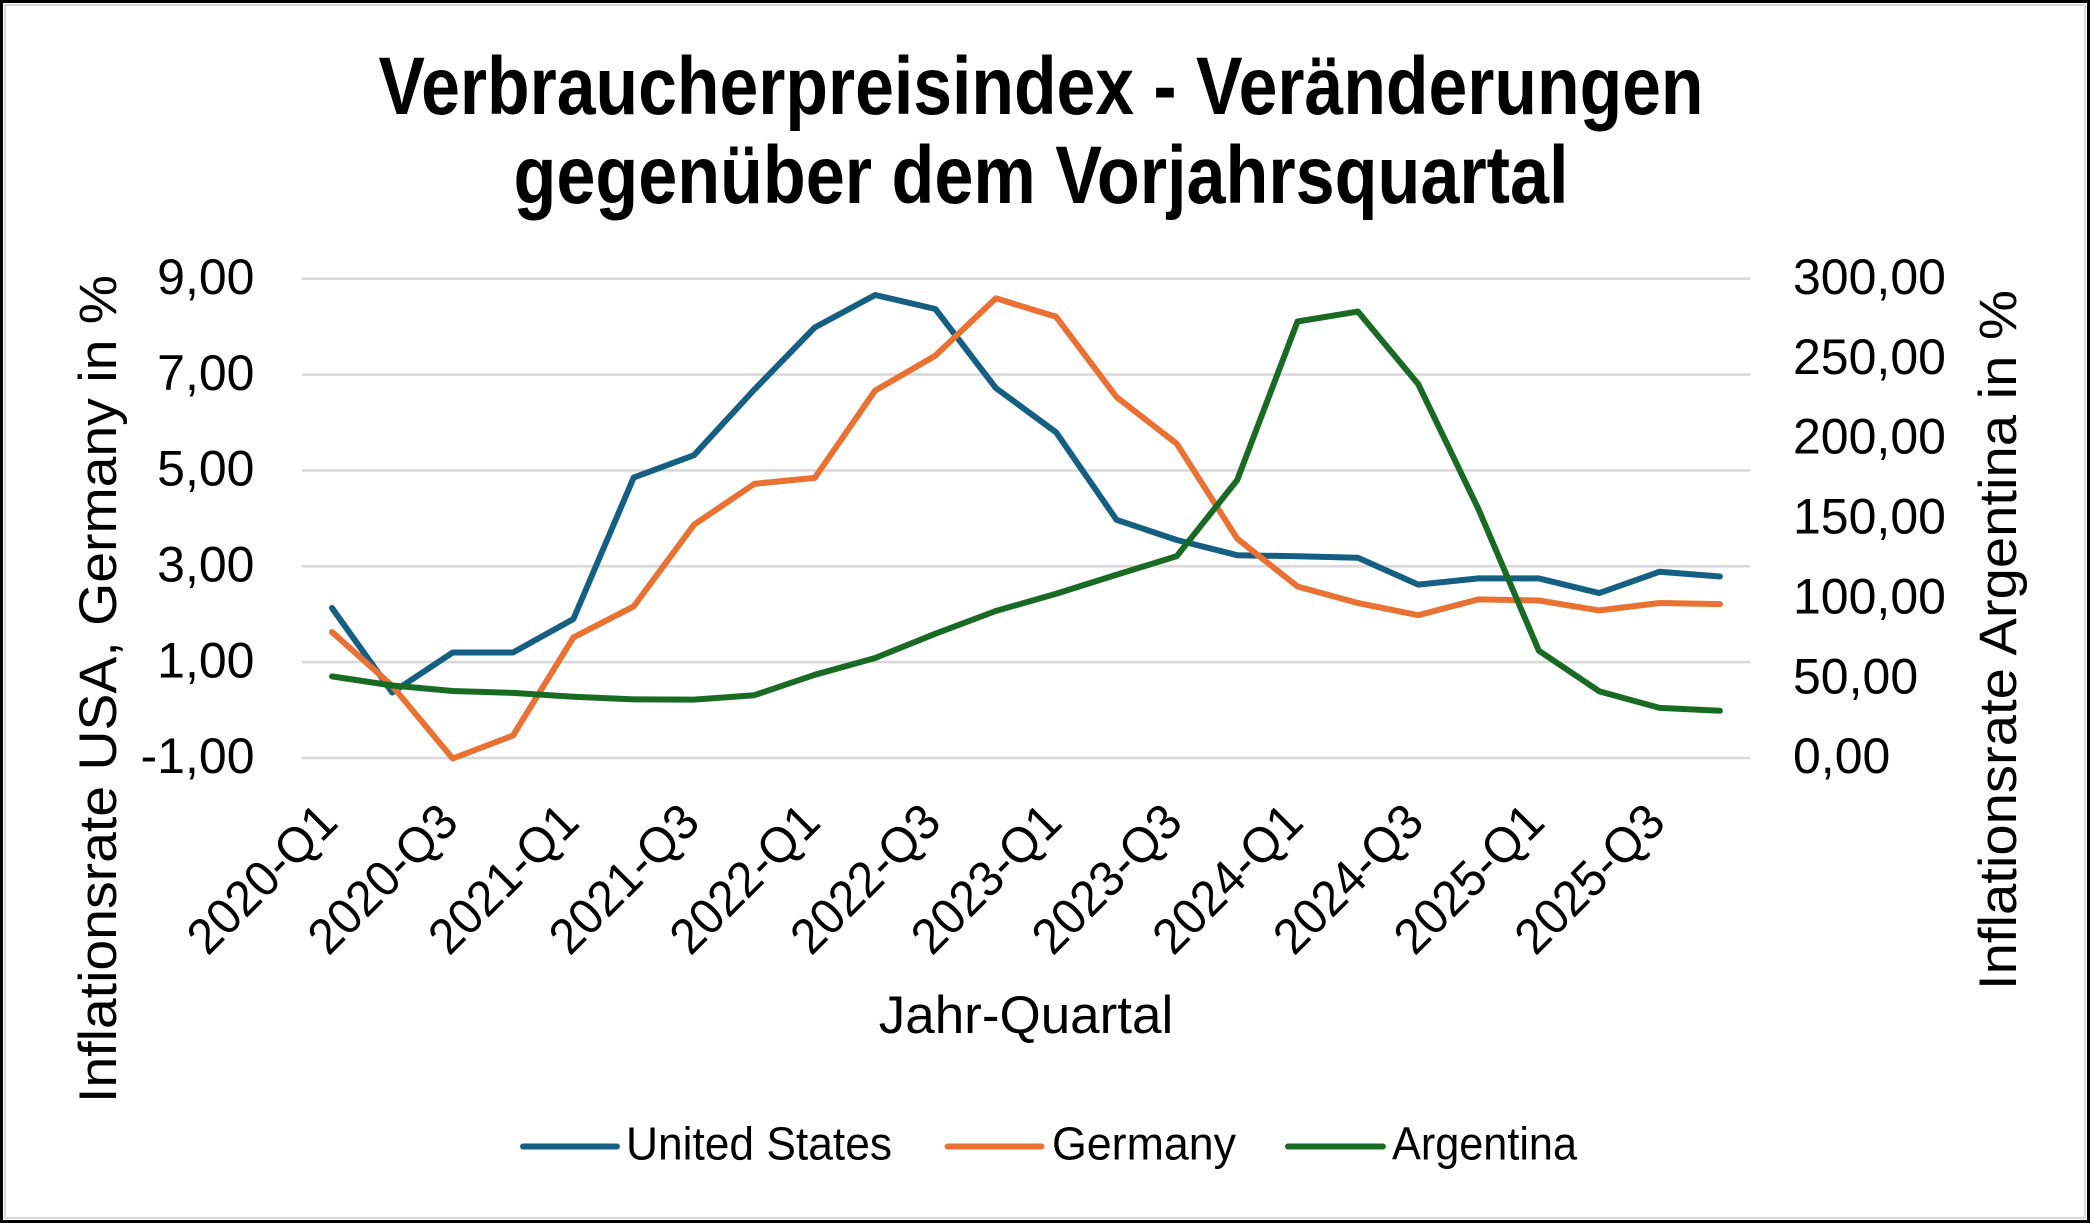 The width and height of the screenshot is (2090, 1223). What do you see at coordinates (1041, 86) in the screenshot?
I see `svg-text:Verbraucherpreisindex - Veränd: Verbraucherpreisindex - Veränderungen` at bounding box center [1041, 86].